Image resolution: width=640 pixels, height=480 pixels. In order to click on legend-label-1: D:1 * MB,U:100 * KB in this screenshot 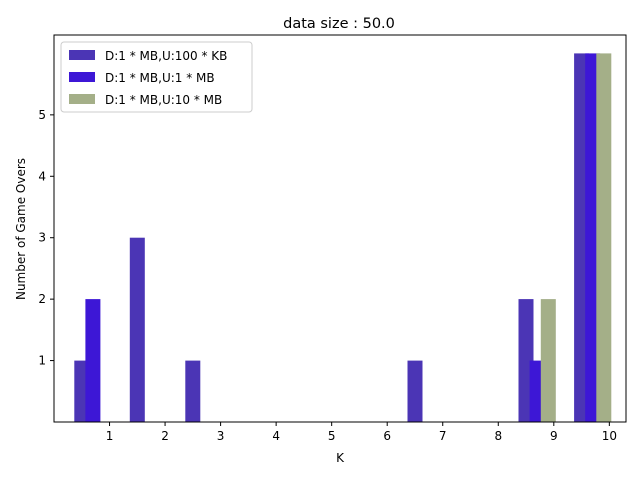, I will do `click(166, 56)`.